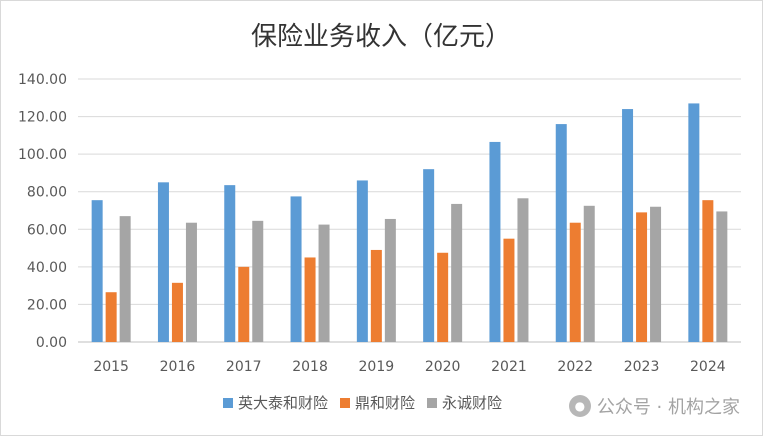 The height and width of the screenshot is (436, 763). Describe the element at coordinates (42, 118) in the screenshot. I see `y-tick-label: 120.00` at that location.